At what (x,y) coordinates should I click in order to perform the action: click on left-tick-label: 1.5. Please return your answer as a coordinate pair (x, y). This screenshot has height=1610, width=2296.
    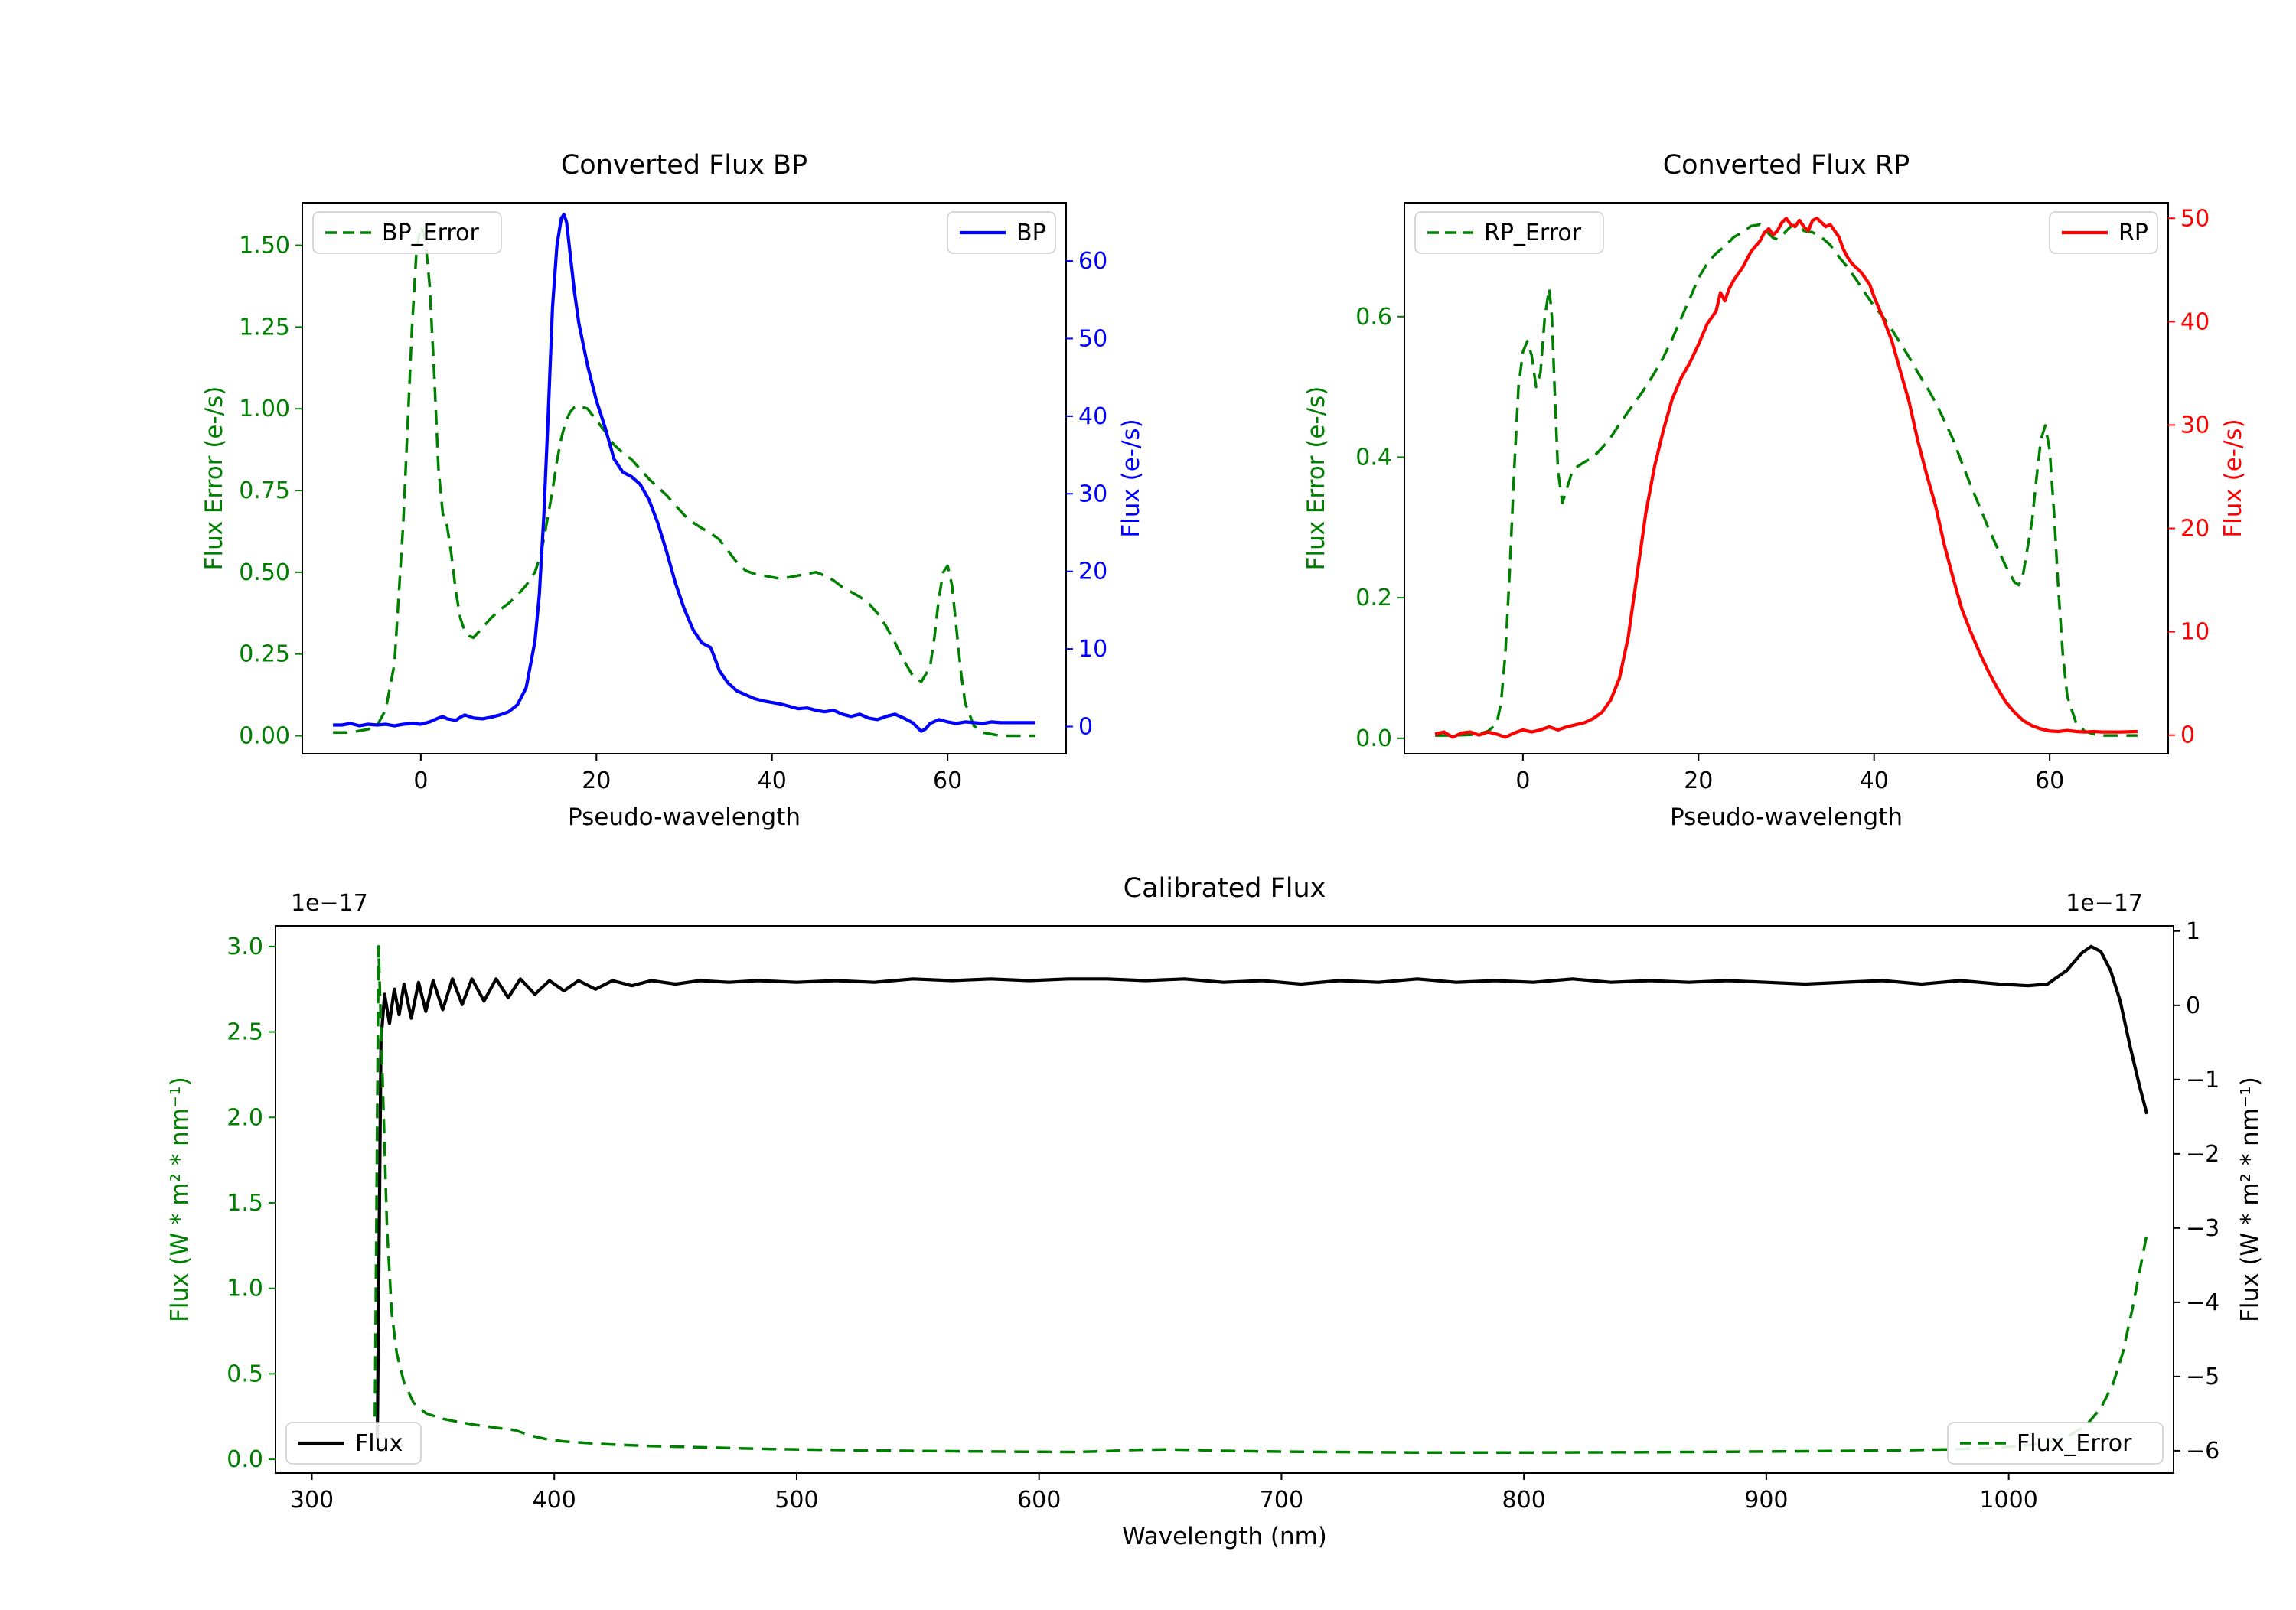
    Looking at the image, I should click on (245, 1204).